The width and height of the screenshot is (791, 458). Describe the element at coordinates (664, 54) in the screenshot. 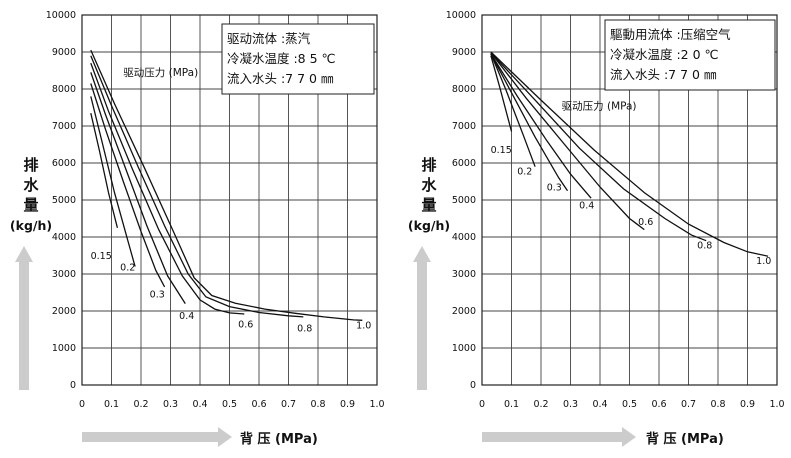

I see `info-box-line: 冷凝水温度 :2 0 ℃` at that location.